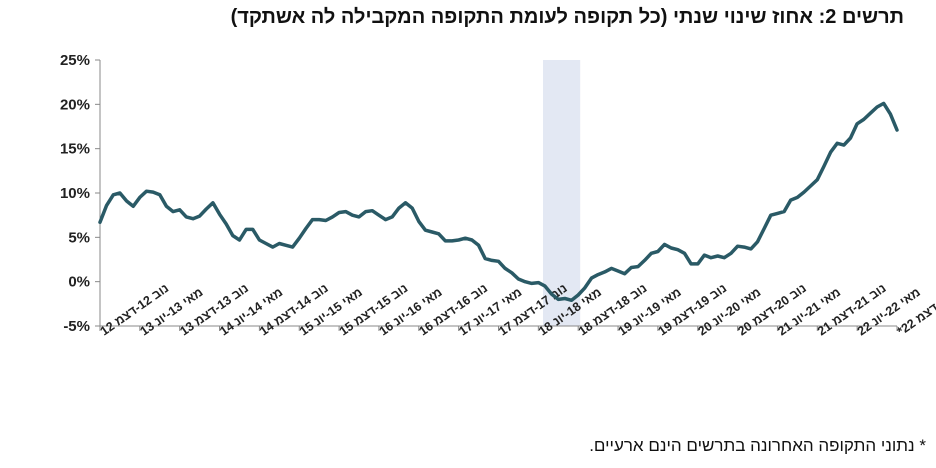  Describe the element at coordinates (613, 309) in the screenshot. I see `x-tick-label: נוב 18-דצמ 18` at that location.